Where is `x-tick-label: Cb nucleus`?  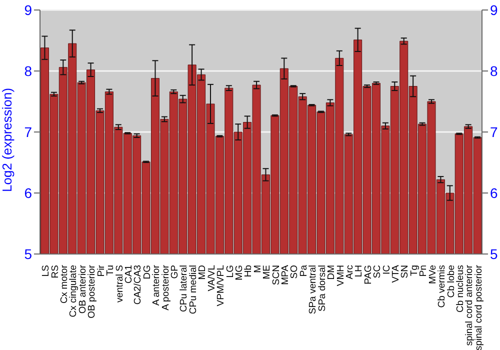
x-tick-label: Cb nucleus is located at coordinates (460, 288).